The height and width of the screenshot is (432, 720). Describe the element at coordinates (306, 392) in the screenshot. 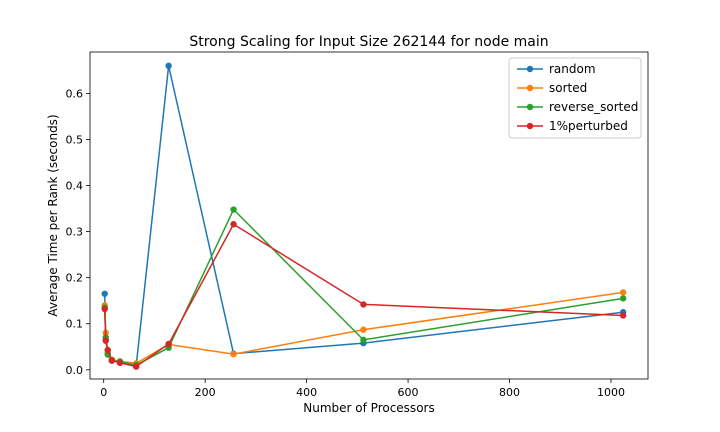

I see `x-tick-label: 400` at that location.